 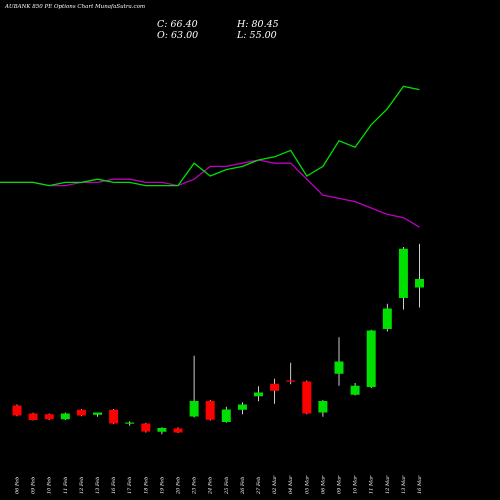 I want to click on x-tick-label: 13 Feb, so click(x=98, y=485).